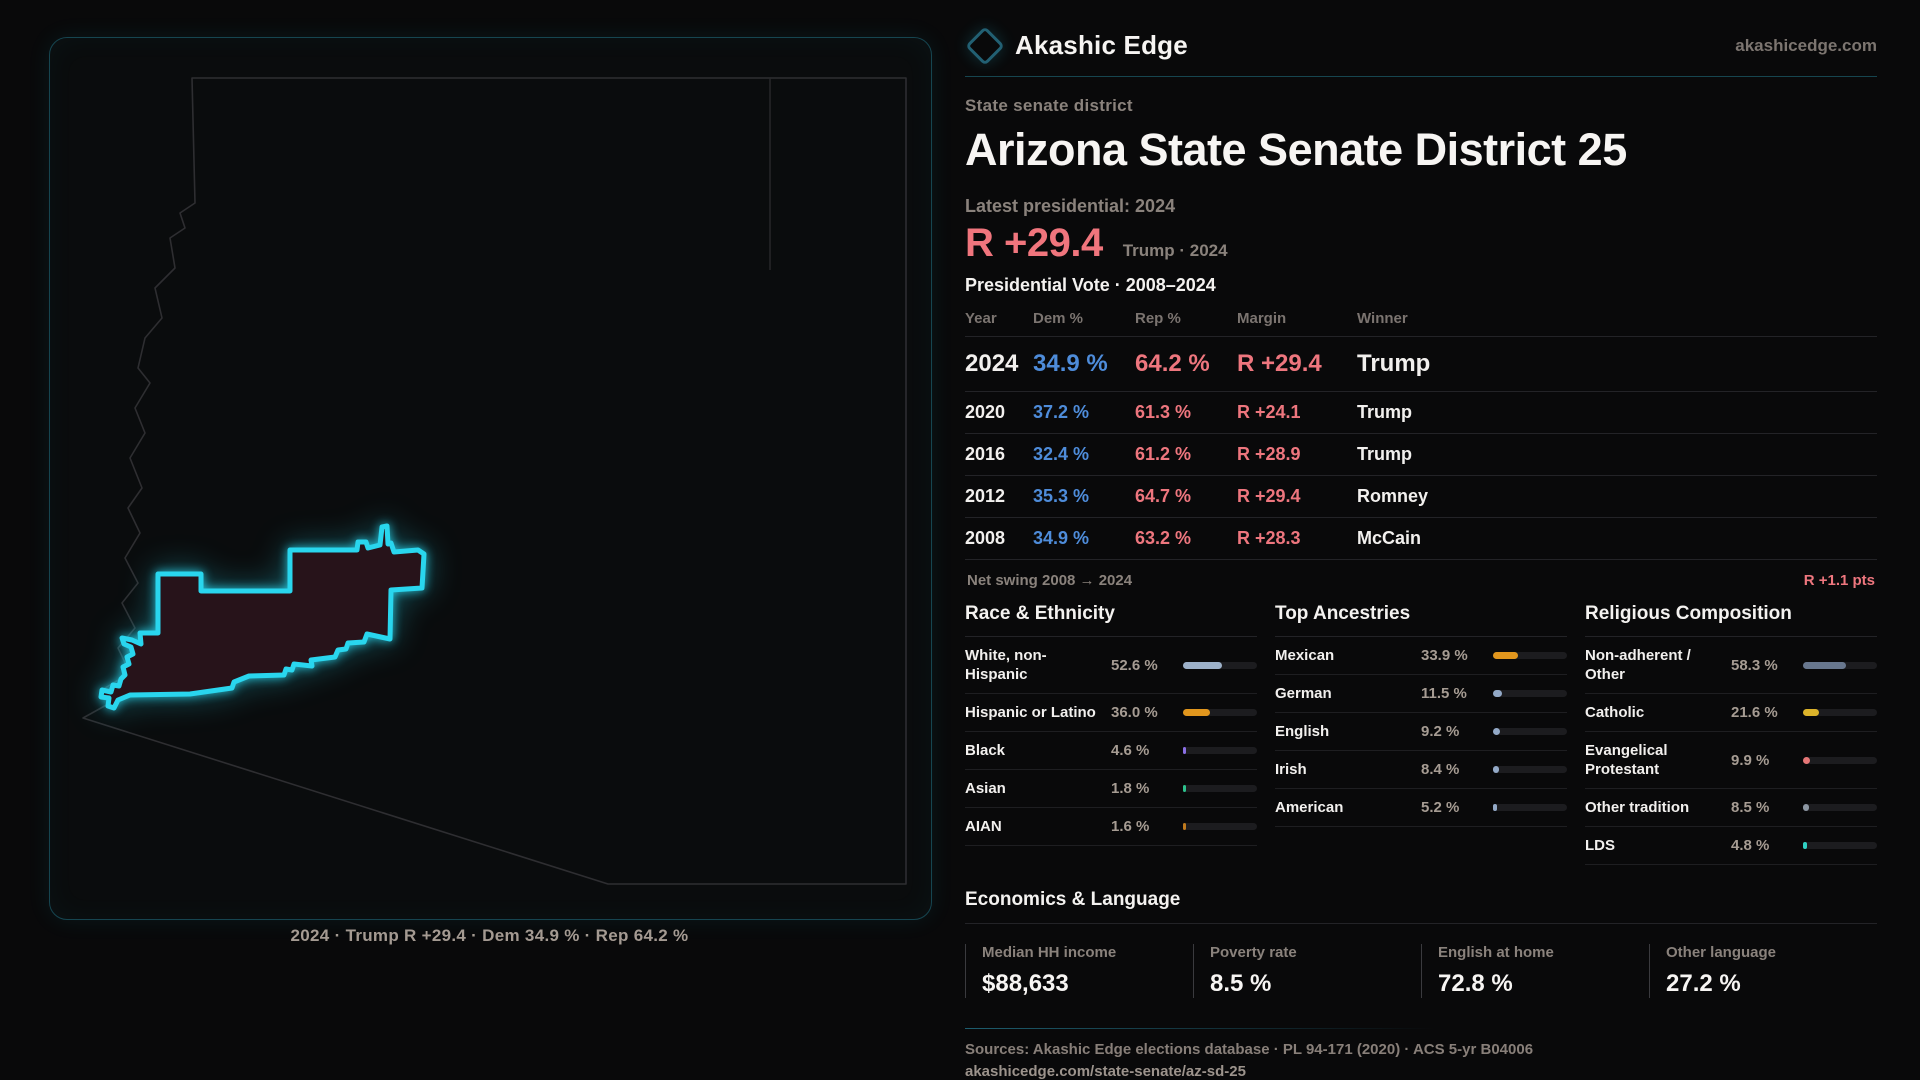 The width and height of the screenshot is (1920, 1080). I want to click on page-title: Arizona State Senate District 25, so click(1296, 149).